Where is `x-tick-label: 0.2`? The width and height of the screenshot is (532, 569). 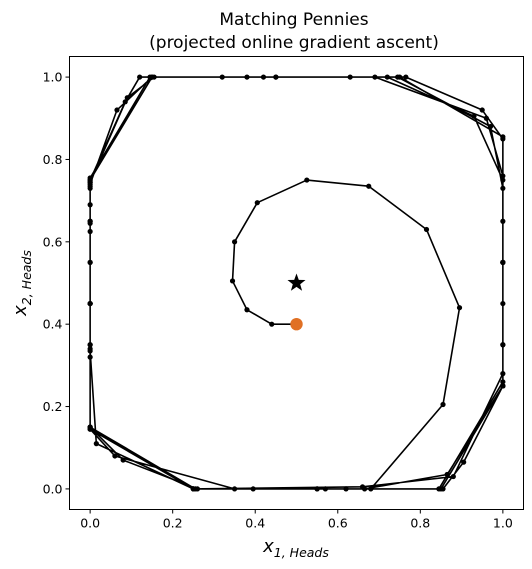 x-tick-label: 0.2 is located at coordinates (173, 523).